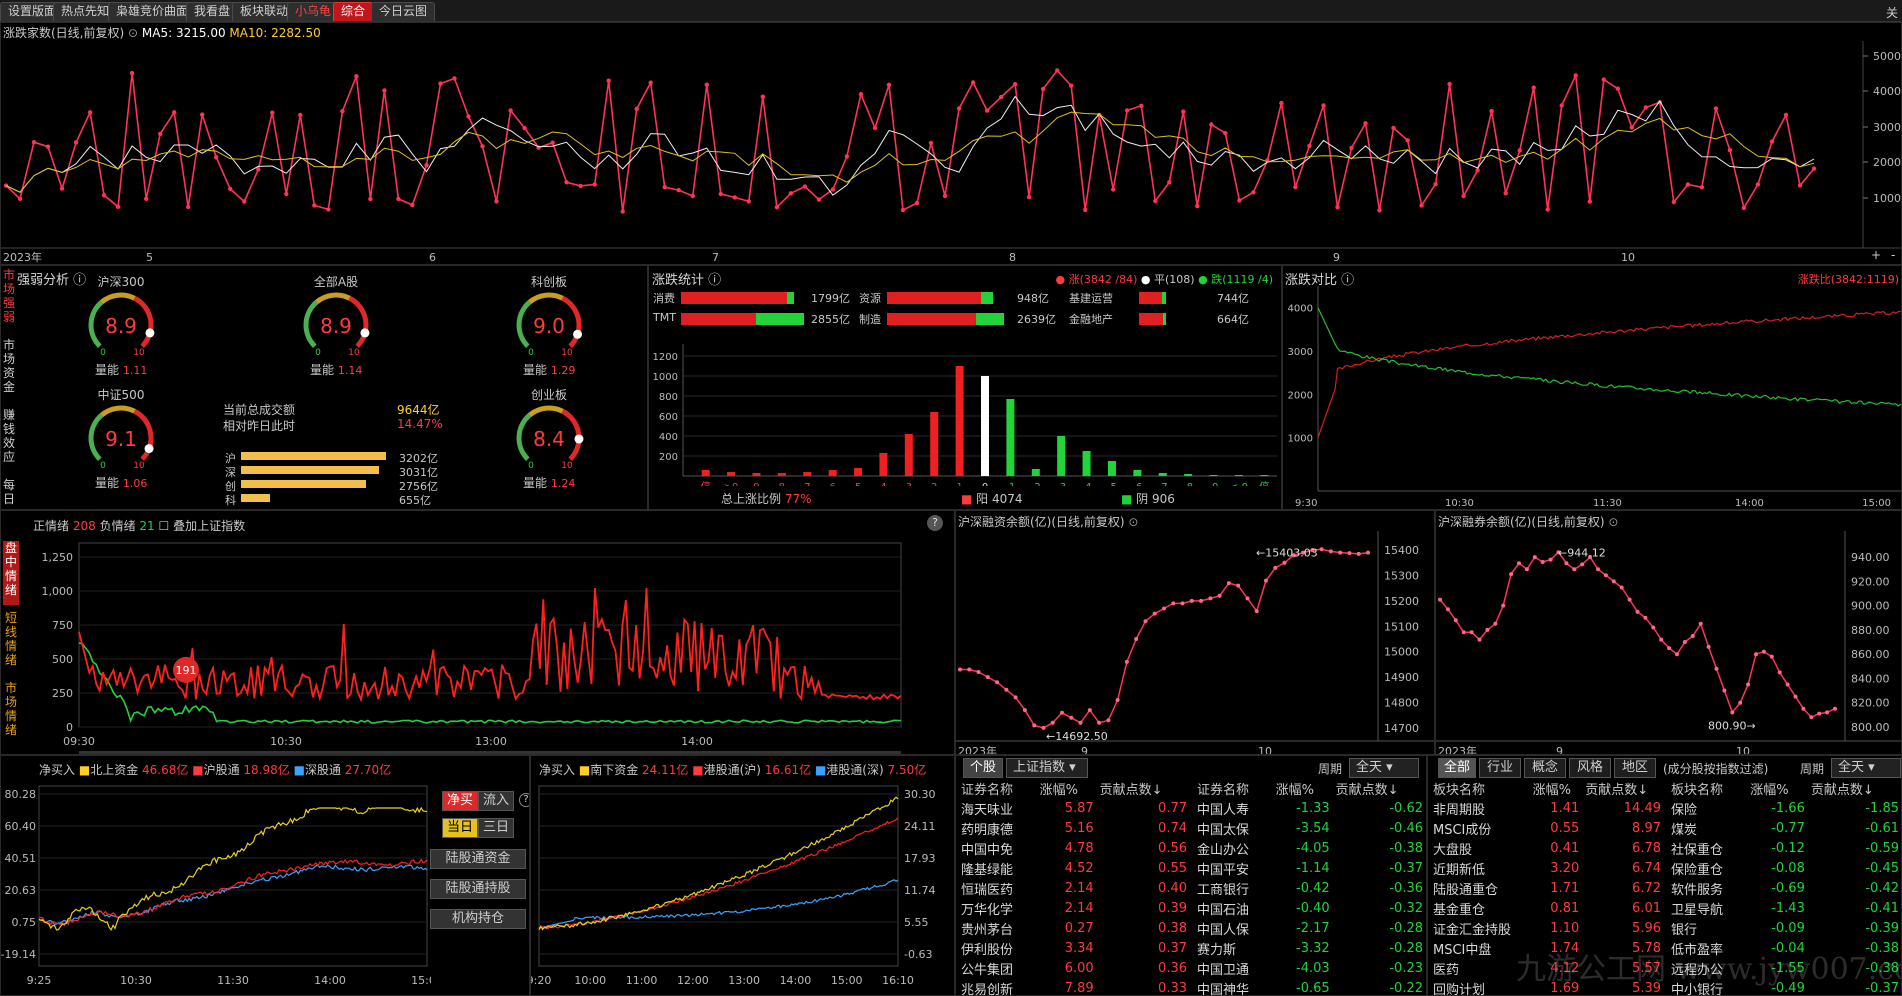 This screenshot has width=1902, height=996. Describe the element at coordinates (1547, 968) in the screenshot. I see `table-row: 医药 4.12 5.57` at that location.